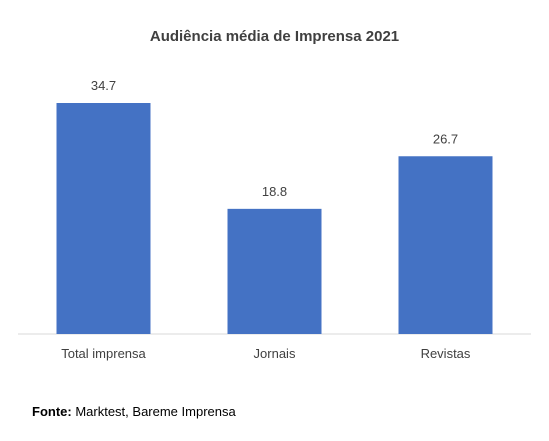  Describe the element at coordinates (274, 36) in the screenshot. I see `chart-title: Audiência média de Imprensa 2021` at that location.